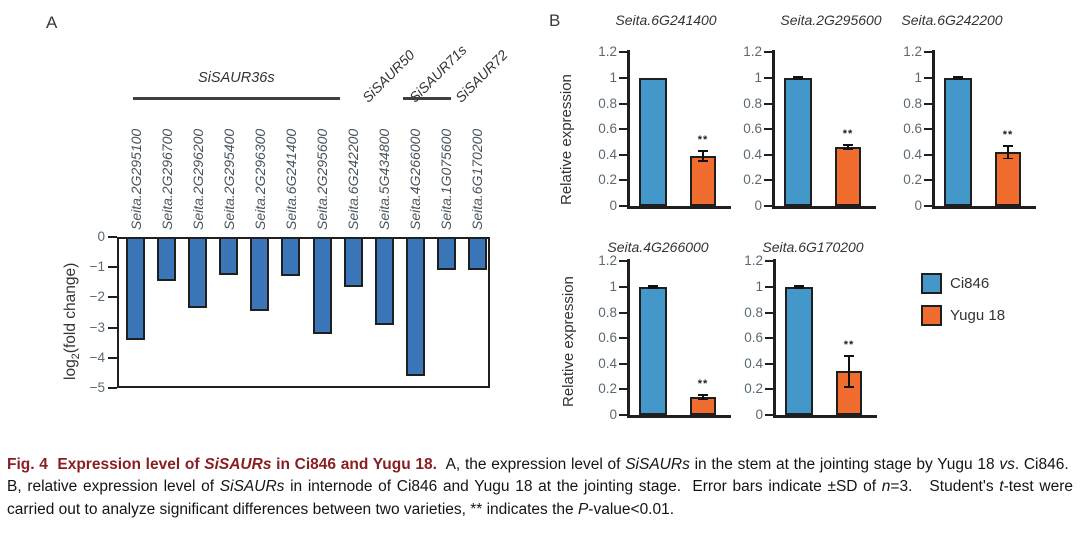 The image size is (1080, 538). I want to click on caption-segment: vs, so click(1007, 464).